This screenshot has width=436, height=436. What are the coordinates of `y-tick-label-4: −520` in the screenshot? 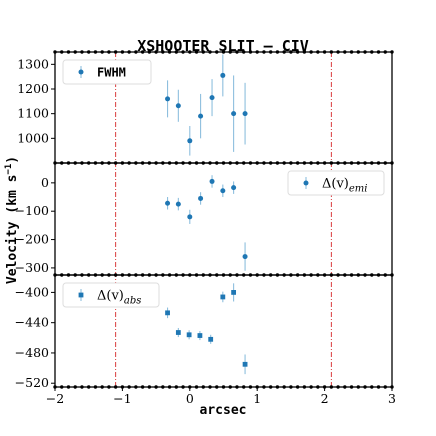 It's located at (32, 382).